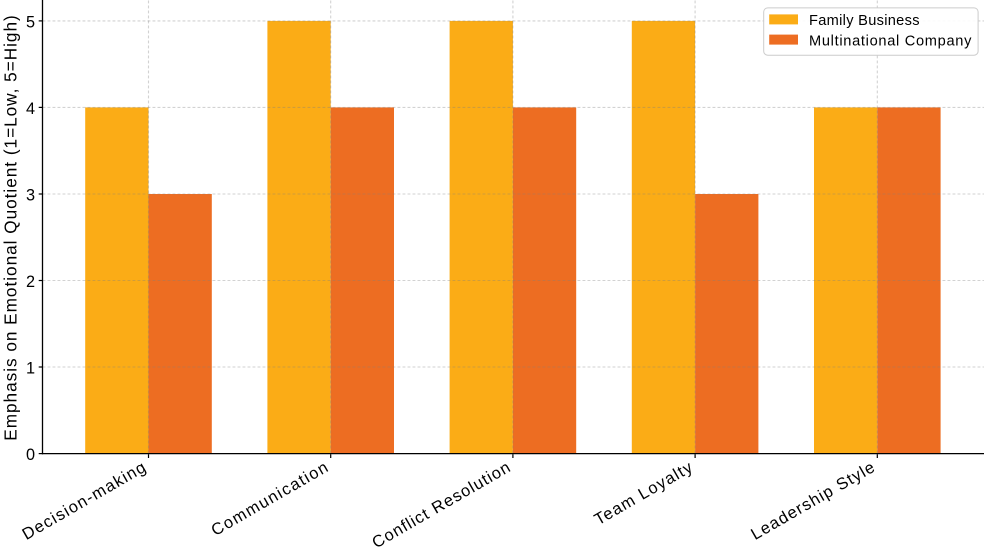 This screenshot has height=555, width=987. I want to click on svg-text: Family Business, so click(864, 21).